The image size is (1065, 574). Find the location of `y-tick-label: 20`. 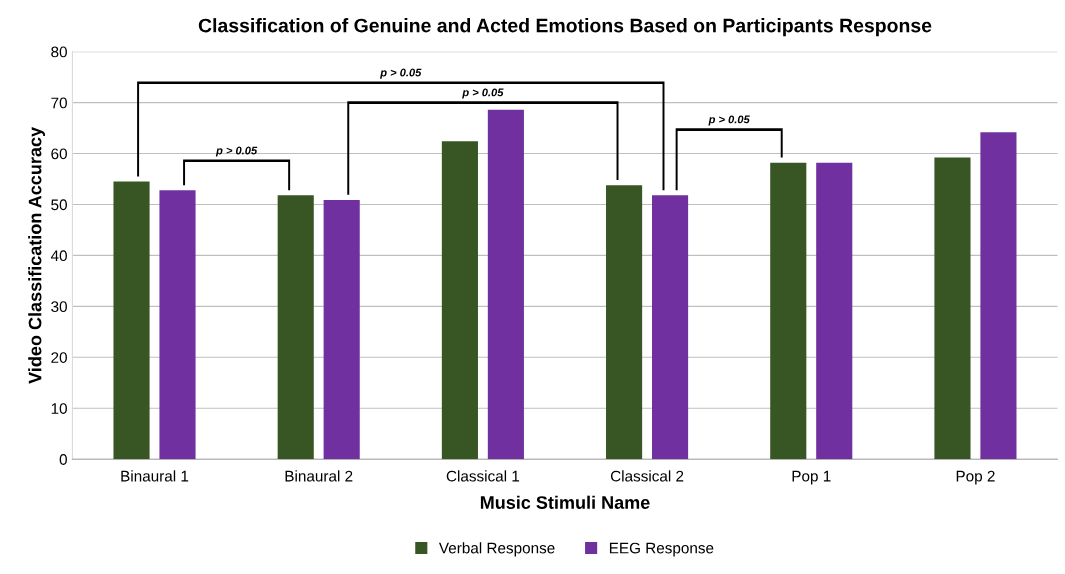

y-tick-label: 20 is located at coordinates (59, 357).